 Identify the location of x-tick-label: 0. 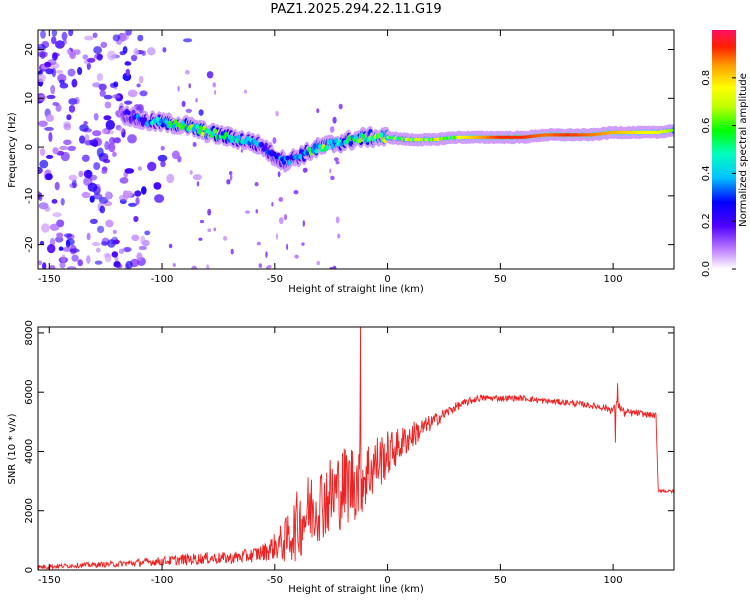
(387, 279).